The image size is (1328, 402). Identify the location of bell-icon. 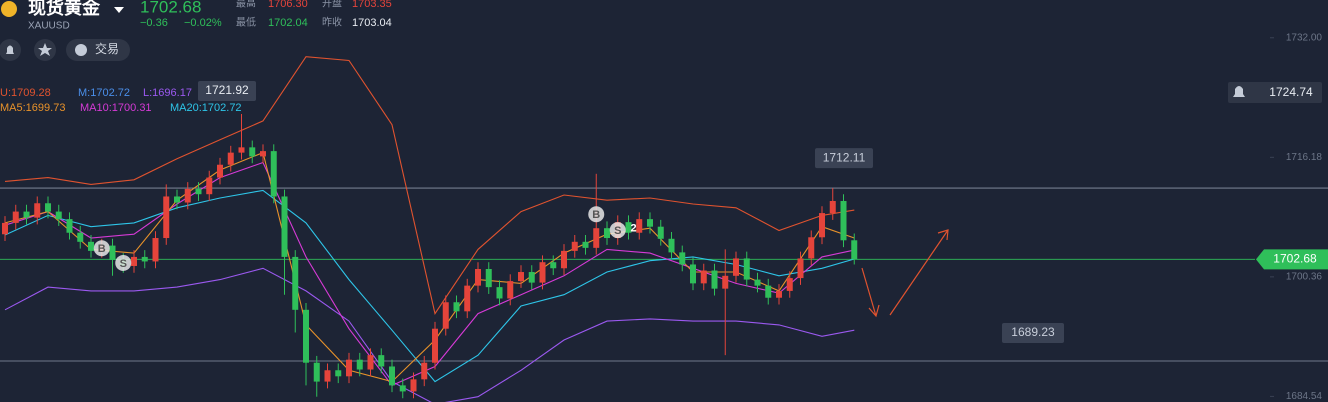
(10, 49).